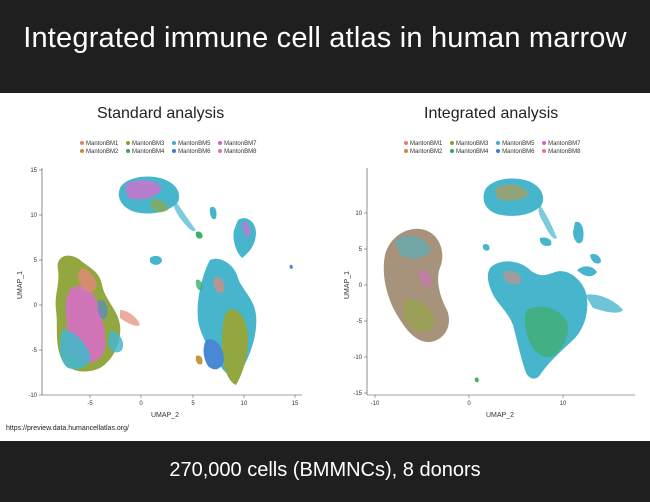  What do you see at coordinates (90, 404) in the screenshot?
I see `x-tick-label: -5` at bounding box center [90, 404].